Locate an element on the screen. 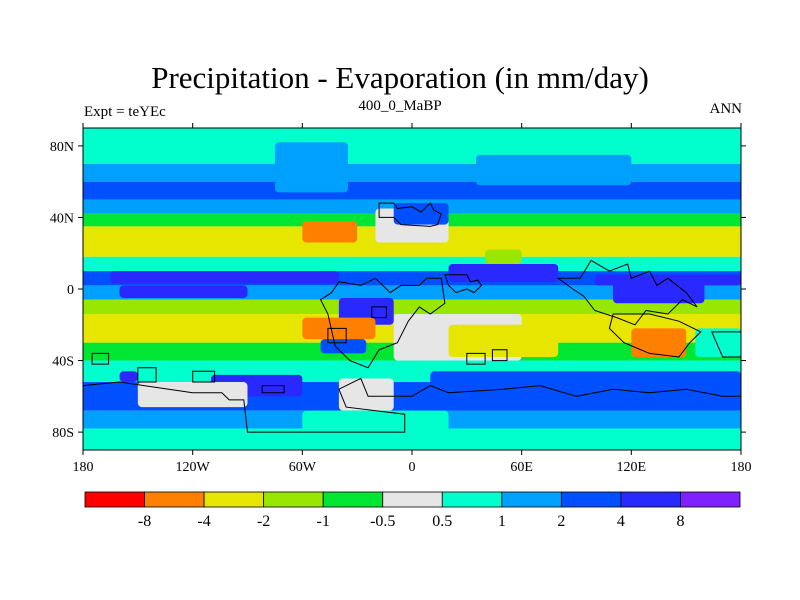 This screenshot has height=600, width=800. chart-title: Precipitation - Evaporation (in mm/day) is located at coordinates (400, 77).